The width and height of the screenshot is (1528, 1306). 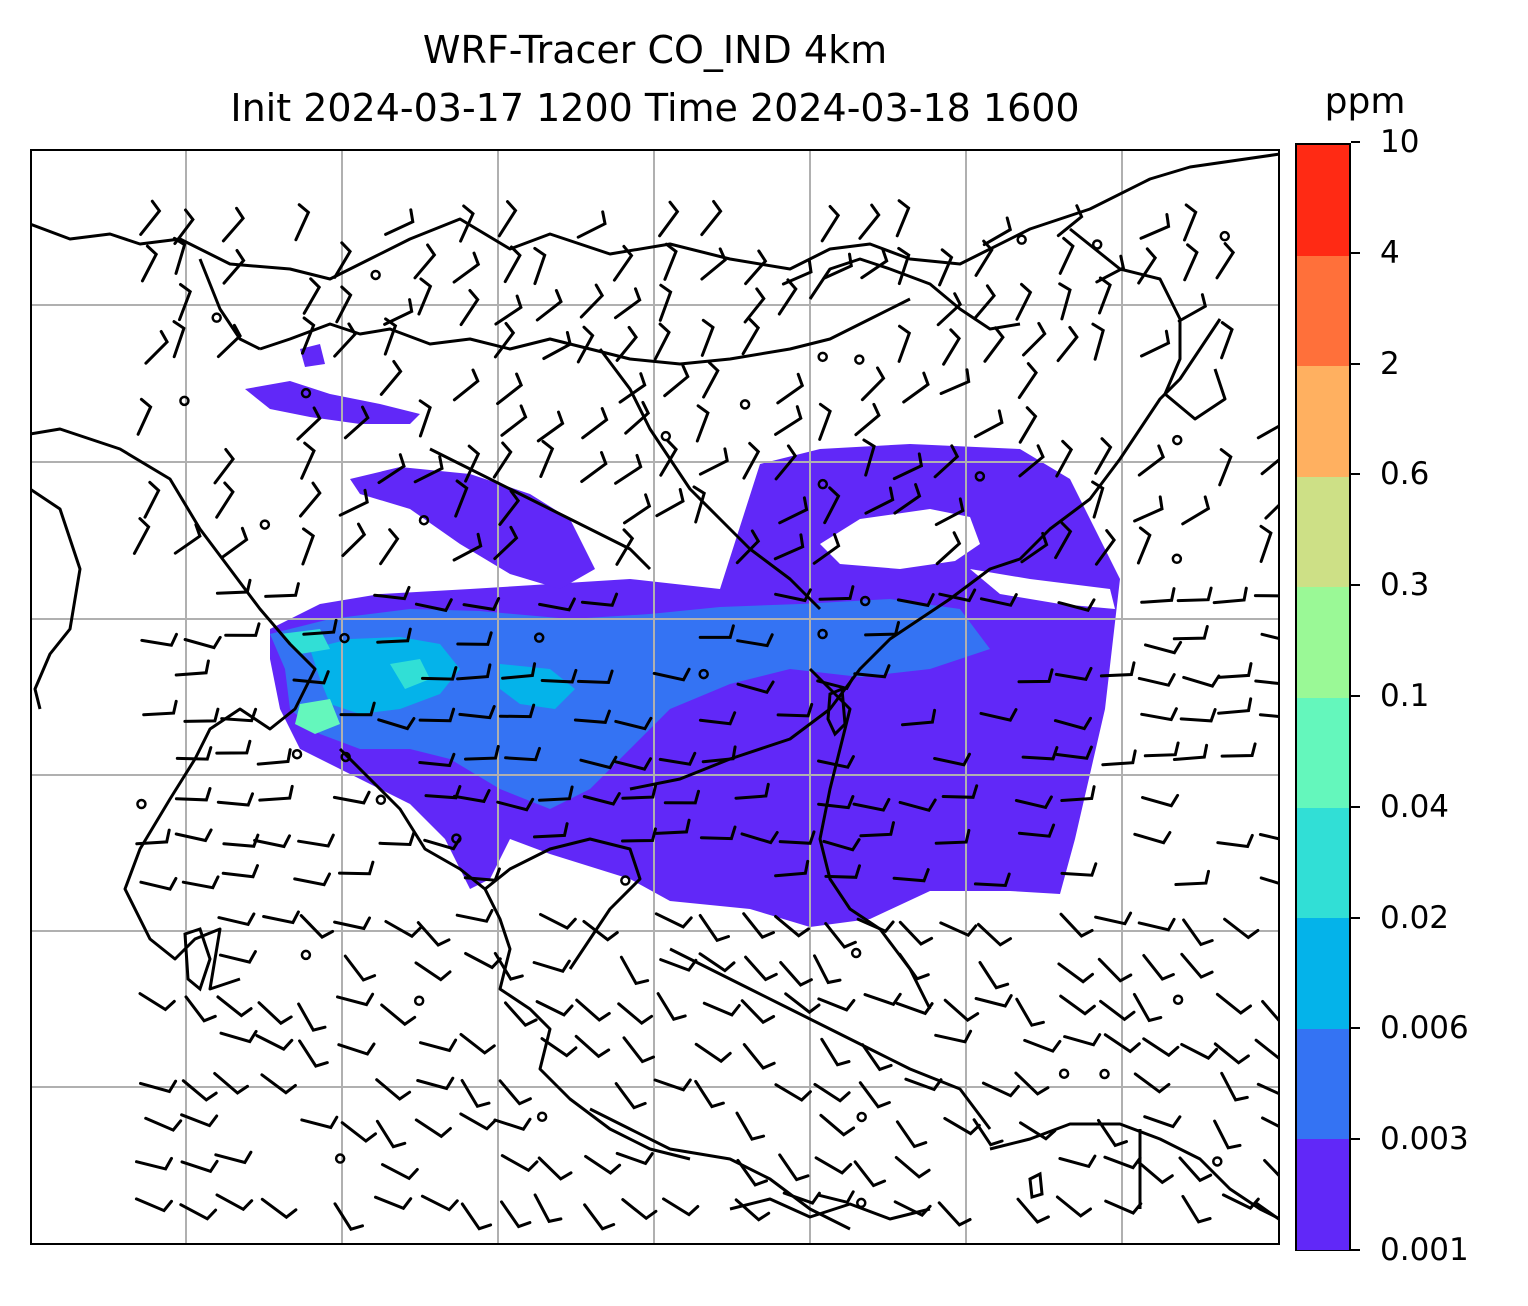 I want to click on colorbar-tick-label: 4, so click(x=1390, y=252).